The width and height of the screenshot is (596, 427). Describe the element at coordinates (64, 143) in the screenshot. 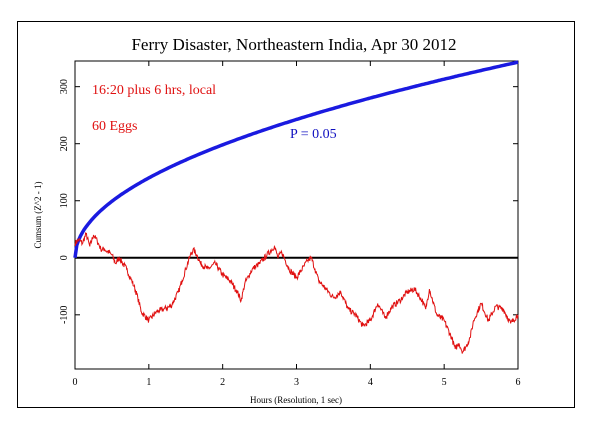

I see `y-tick-label: 200` at that location.